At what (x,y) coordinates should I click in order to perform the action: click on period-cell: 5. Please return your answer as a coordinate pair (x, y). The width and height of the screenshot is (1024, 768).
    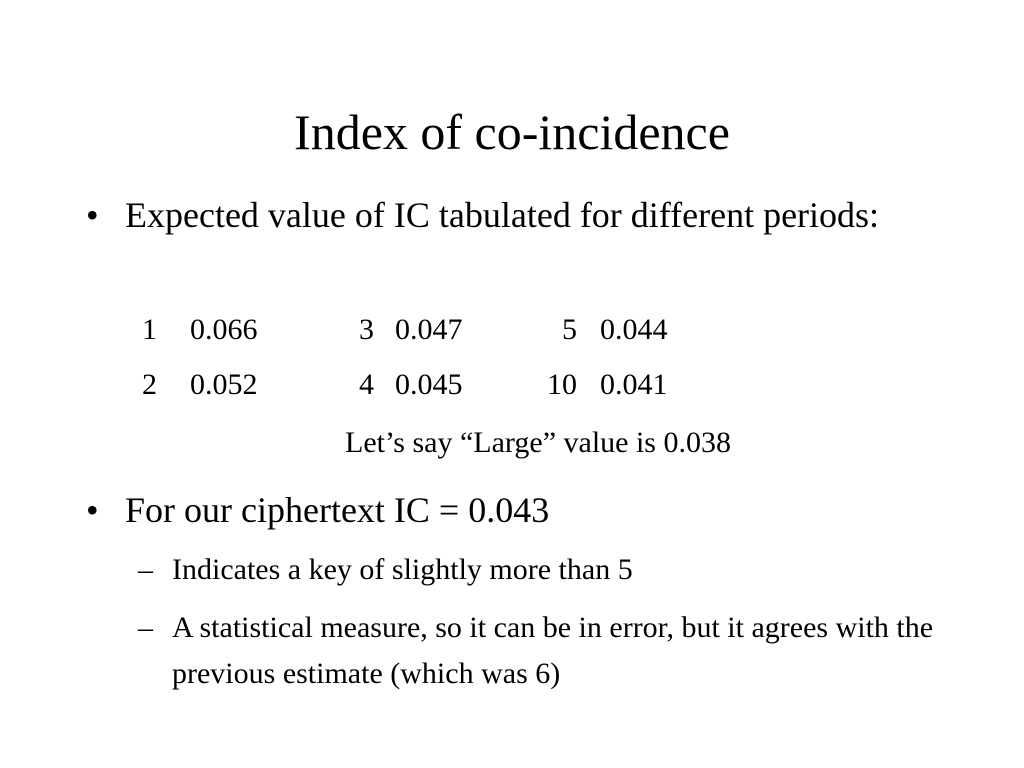
    Looking at the image, I should click on (569, 329).